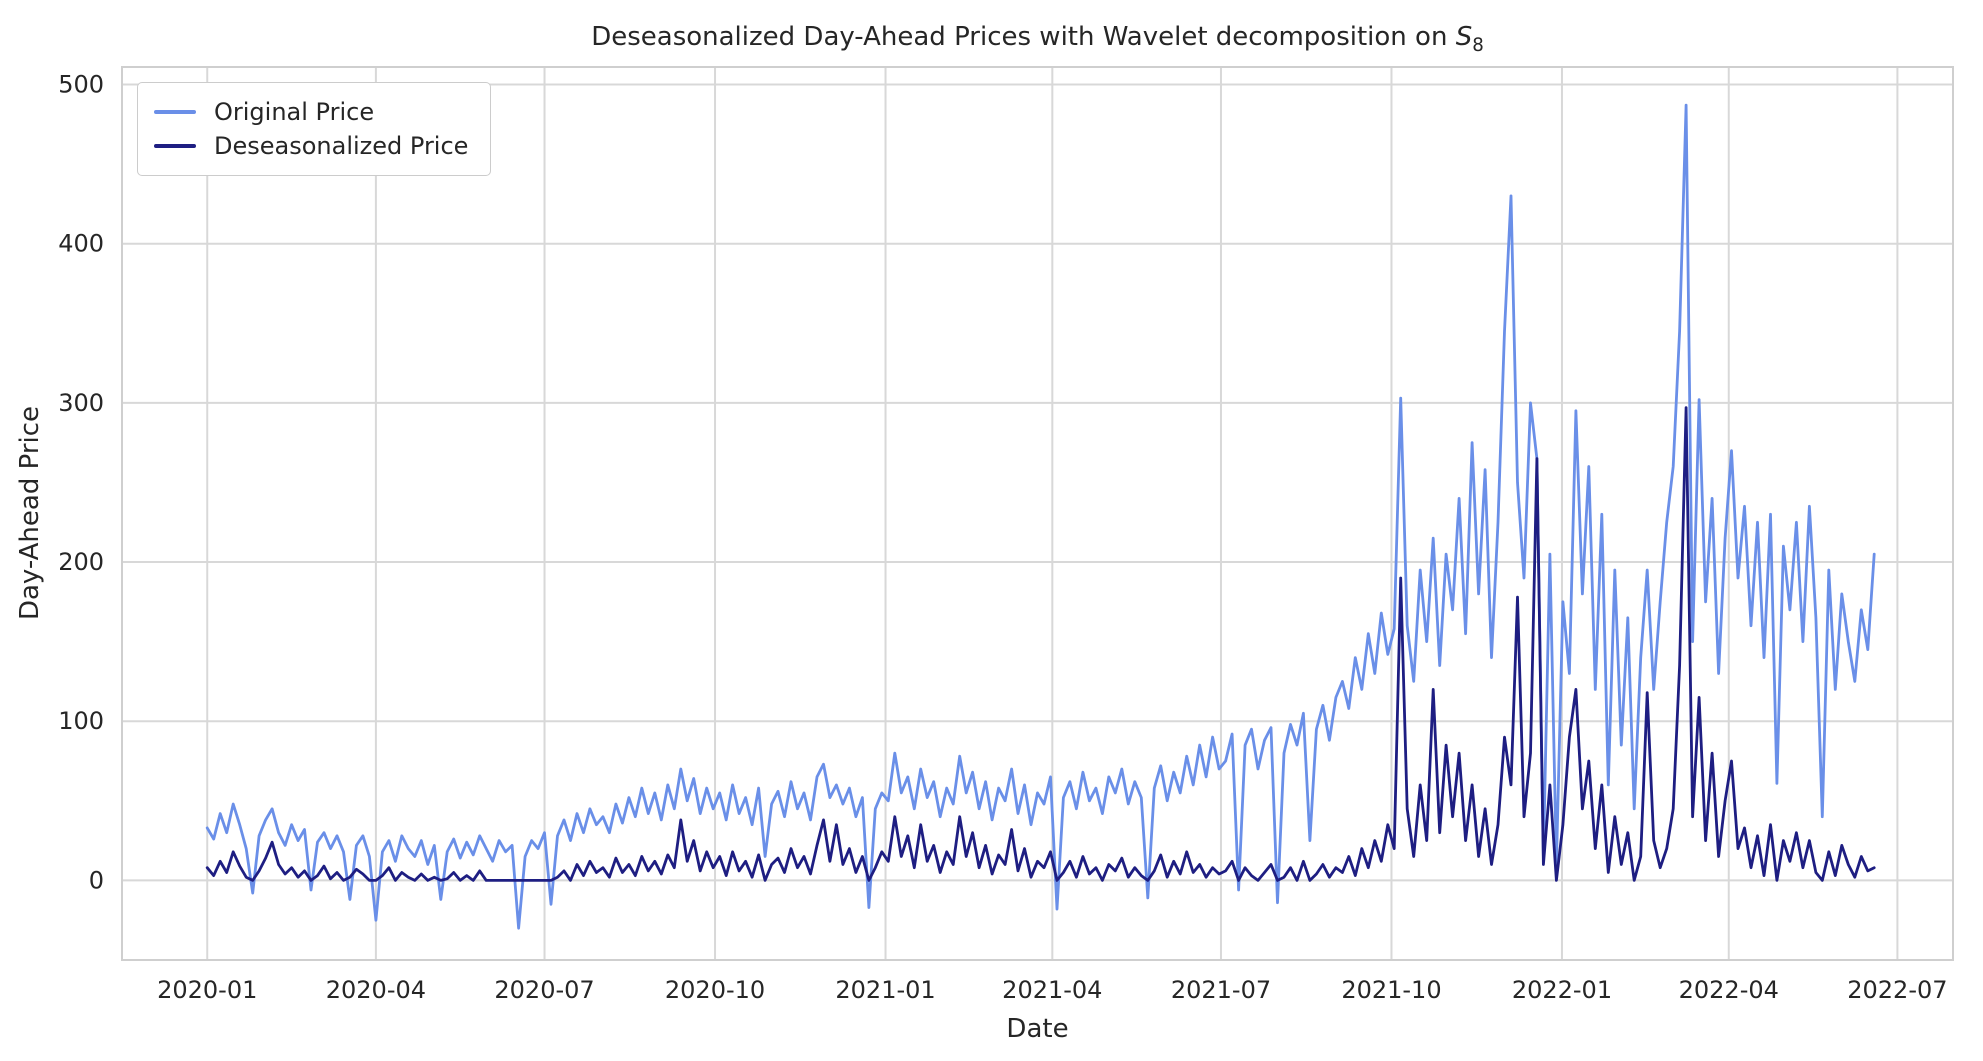 This screenshot has height=1061, width=1983. I want to click on y-axis-label: Day-Ahead Price, so click(30, 513).